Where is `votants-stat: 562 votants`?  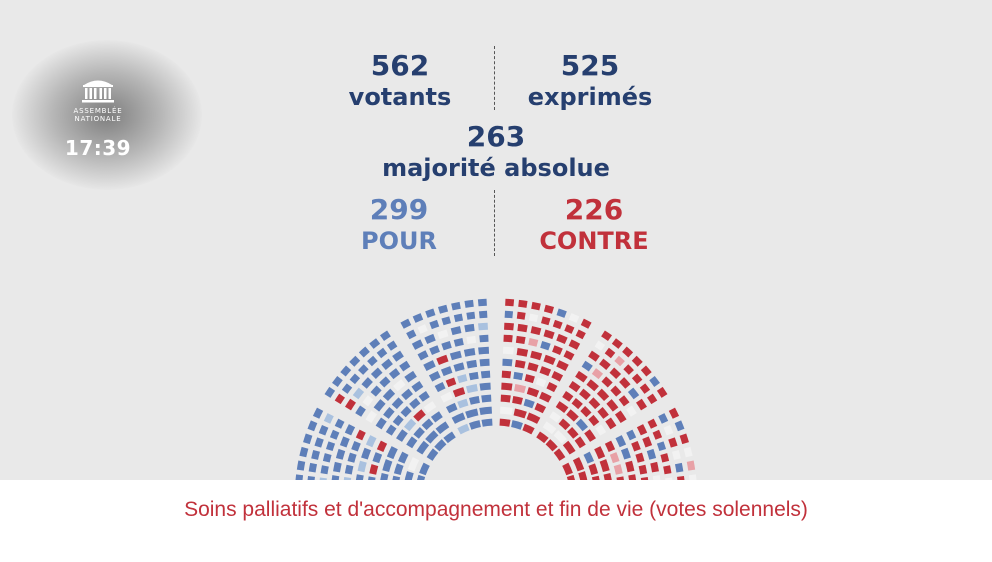 votants-stat: 562 votants is located at coordinates (400, 81).